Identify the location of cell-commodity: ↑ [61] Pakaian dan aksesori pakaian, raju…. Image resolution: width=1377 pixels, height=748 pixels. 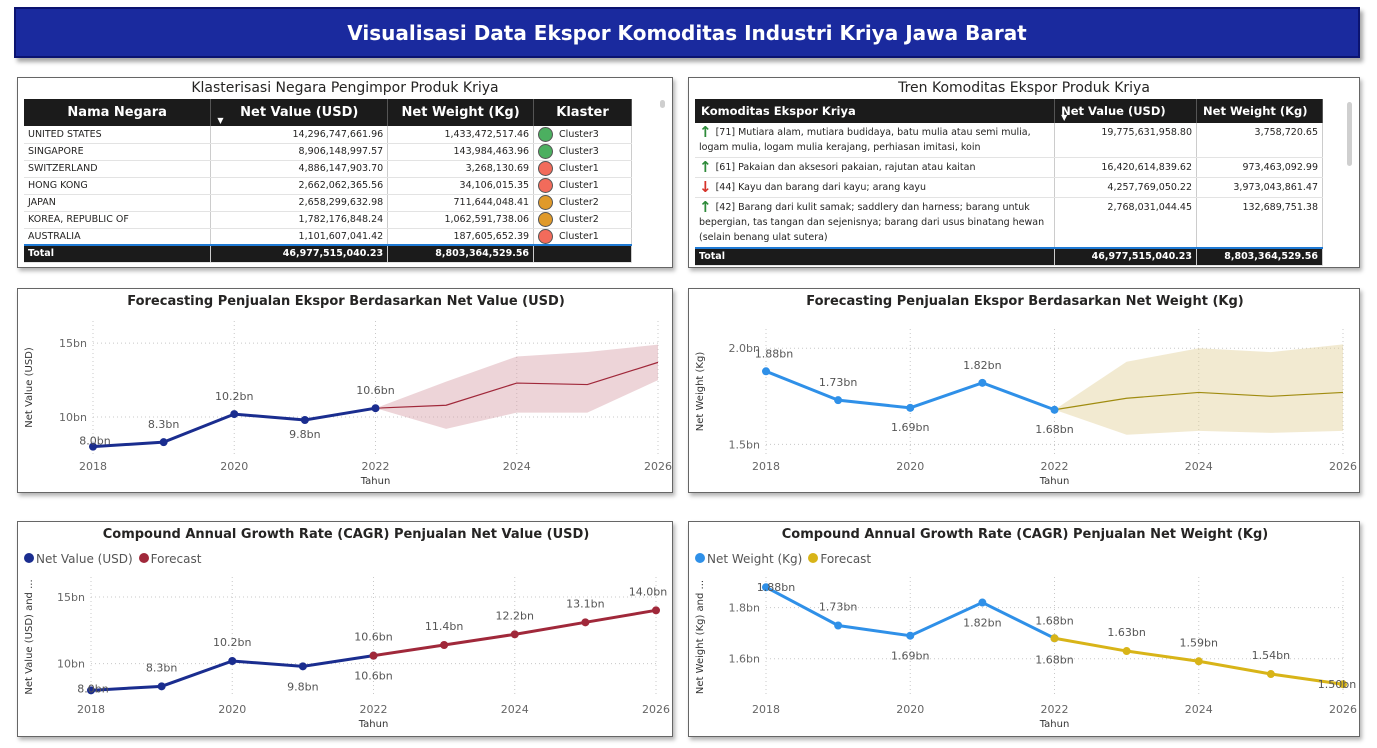
(875, 167).